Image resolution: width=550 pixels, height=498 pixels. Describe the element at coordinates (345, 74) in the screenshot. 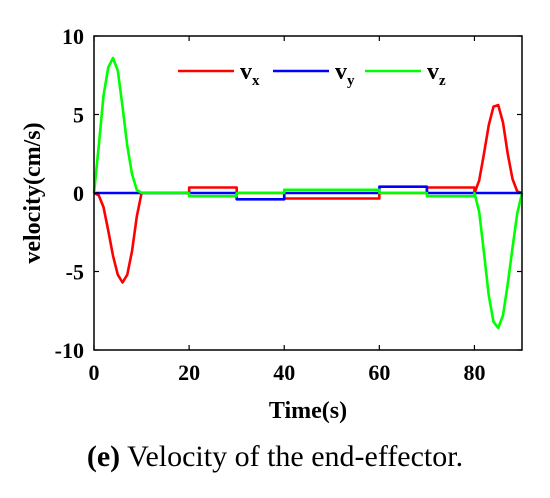

I see `legend-label-vy: vy` at that location.